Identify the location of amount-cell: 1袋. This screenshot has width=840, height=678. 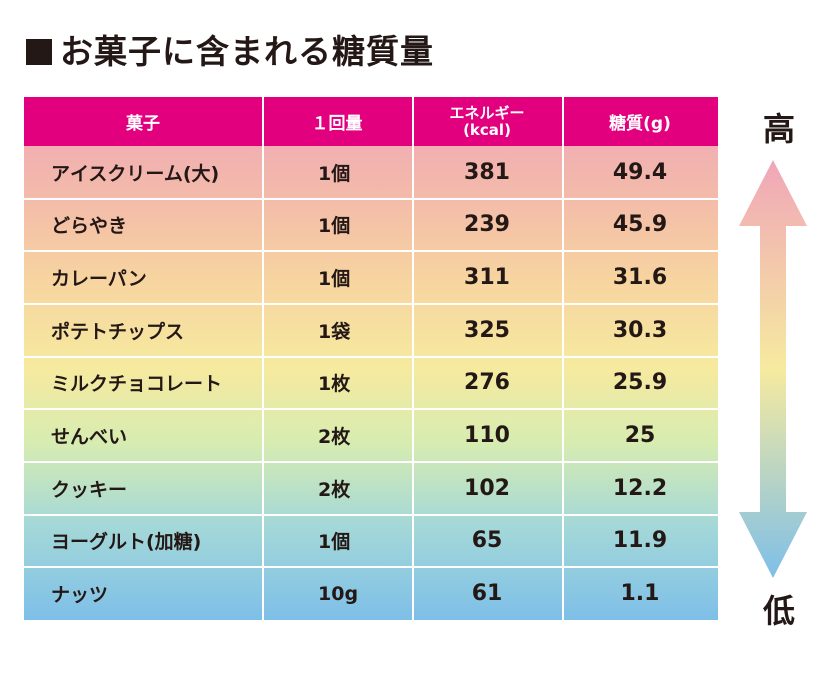
(334, 331).